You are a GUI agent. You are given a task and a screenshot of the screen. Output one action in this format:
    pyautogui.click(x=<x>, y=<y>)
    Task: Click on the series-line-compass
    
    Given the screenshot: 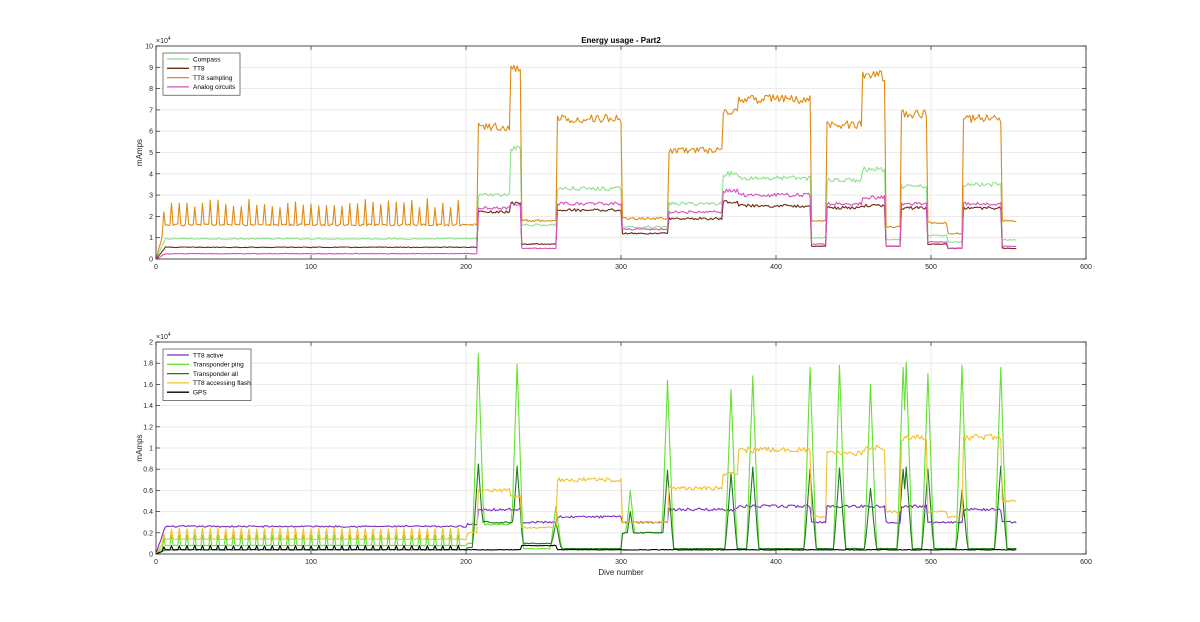 What is the action you would take?
    pyautogui.click(x=586, y=202)
    